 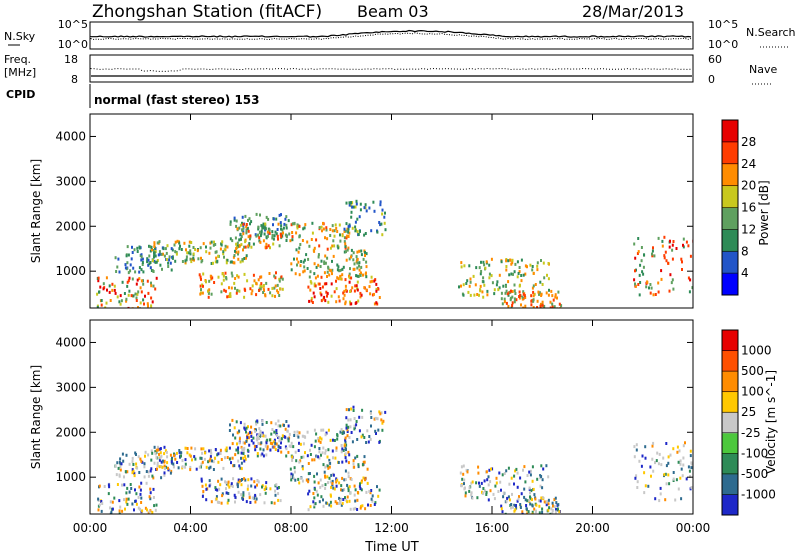 What do you see at coordinates (70, 136) in the screenshot?
I see `y-tick-label: 4000` at bounding box center [70, 136].